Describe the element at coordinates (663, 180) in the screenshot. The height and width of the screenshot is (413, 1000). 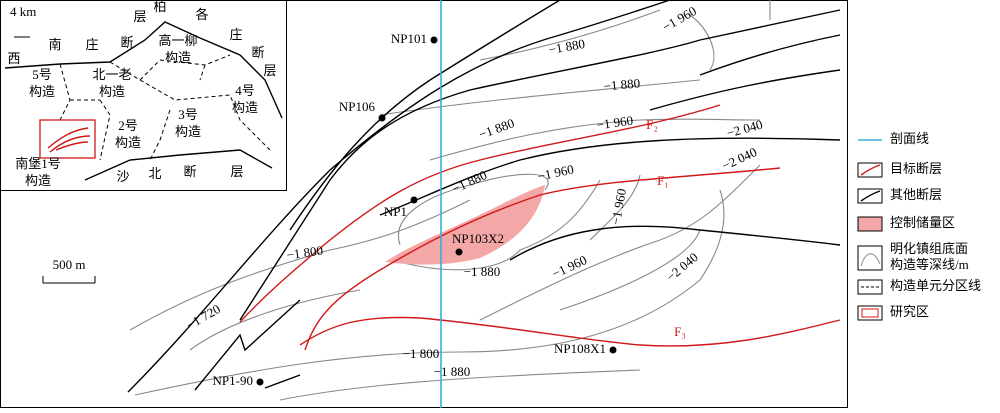
I see `fault-label: F₁` at that location.